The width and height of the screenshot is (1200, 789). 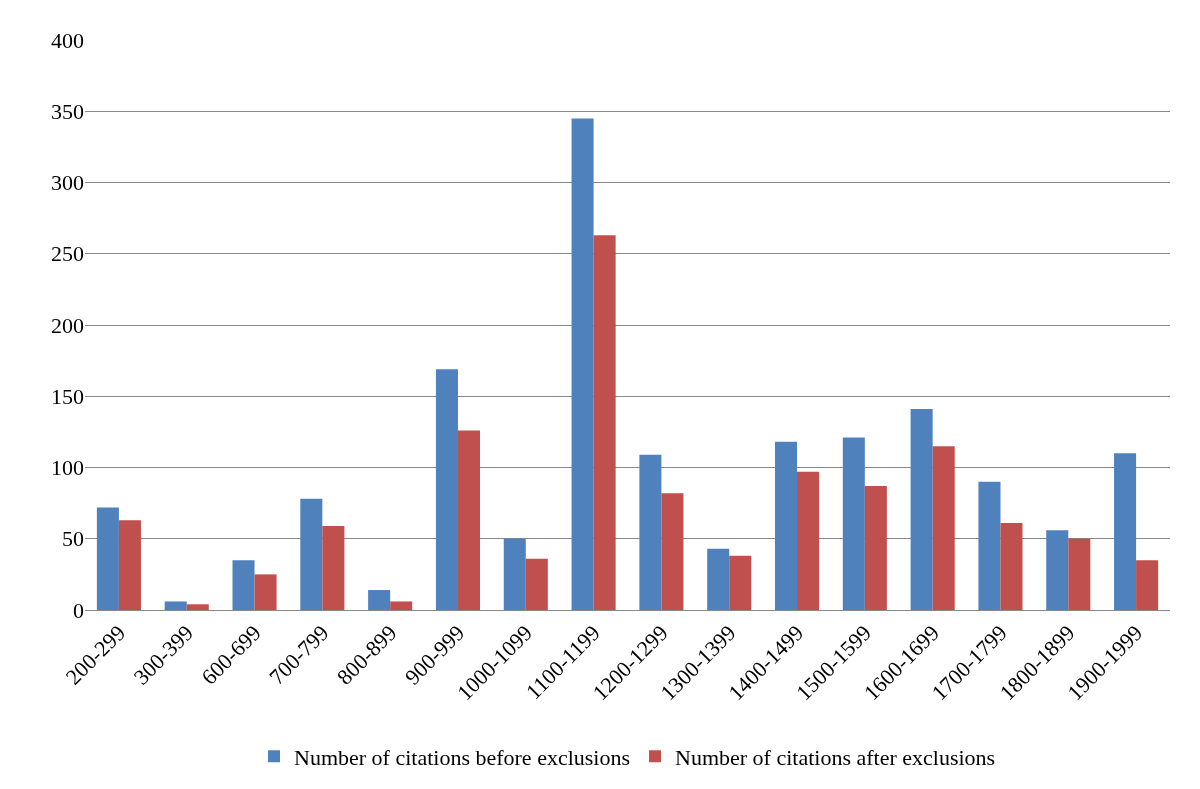 What do you see at coordinates (67, 111) in the screenshot?
I see `y-tick-label: 350` at bounding box center [67, 111].